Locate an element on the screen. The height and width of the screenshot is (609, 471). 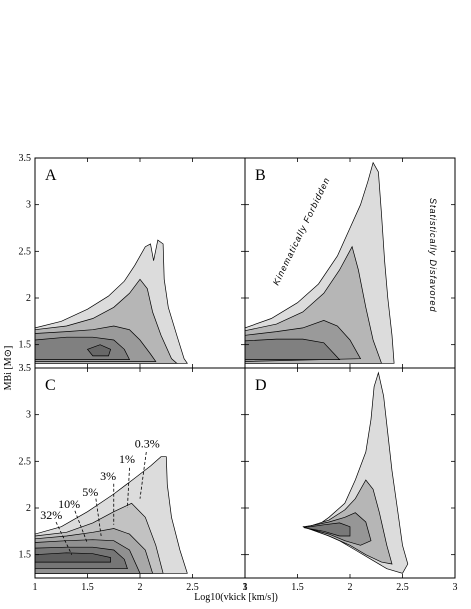
percent-label: 0.3% is located at coordinates (147, 443).